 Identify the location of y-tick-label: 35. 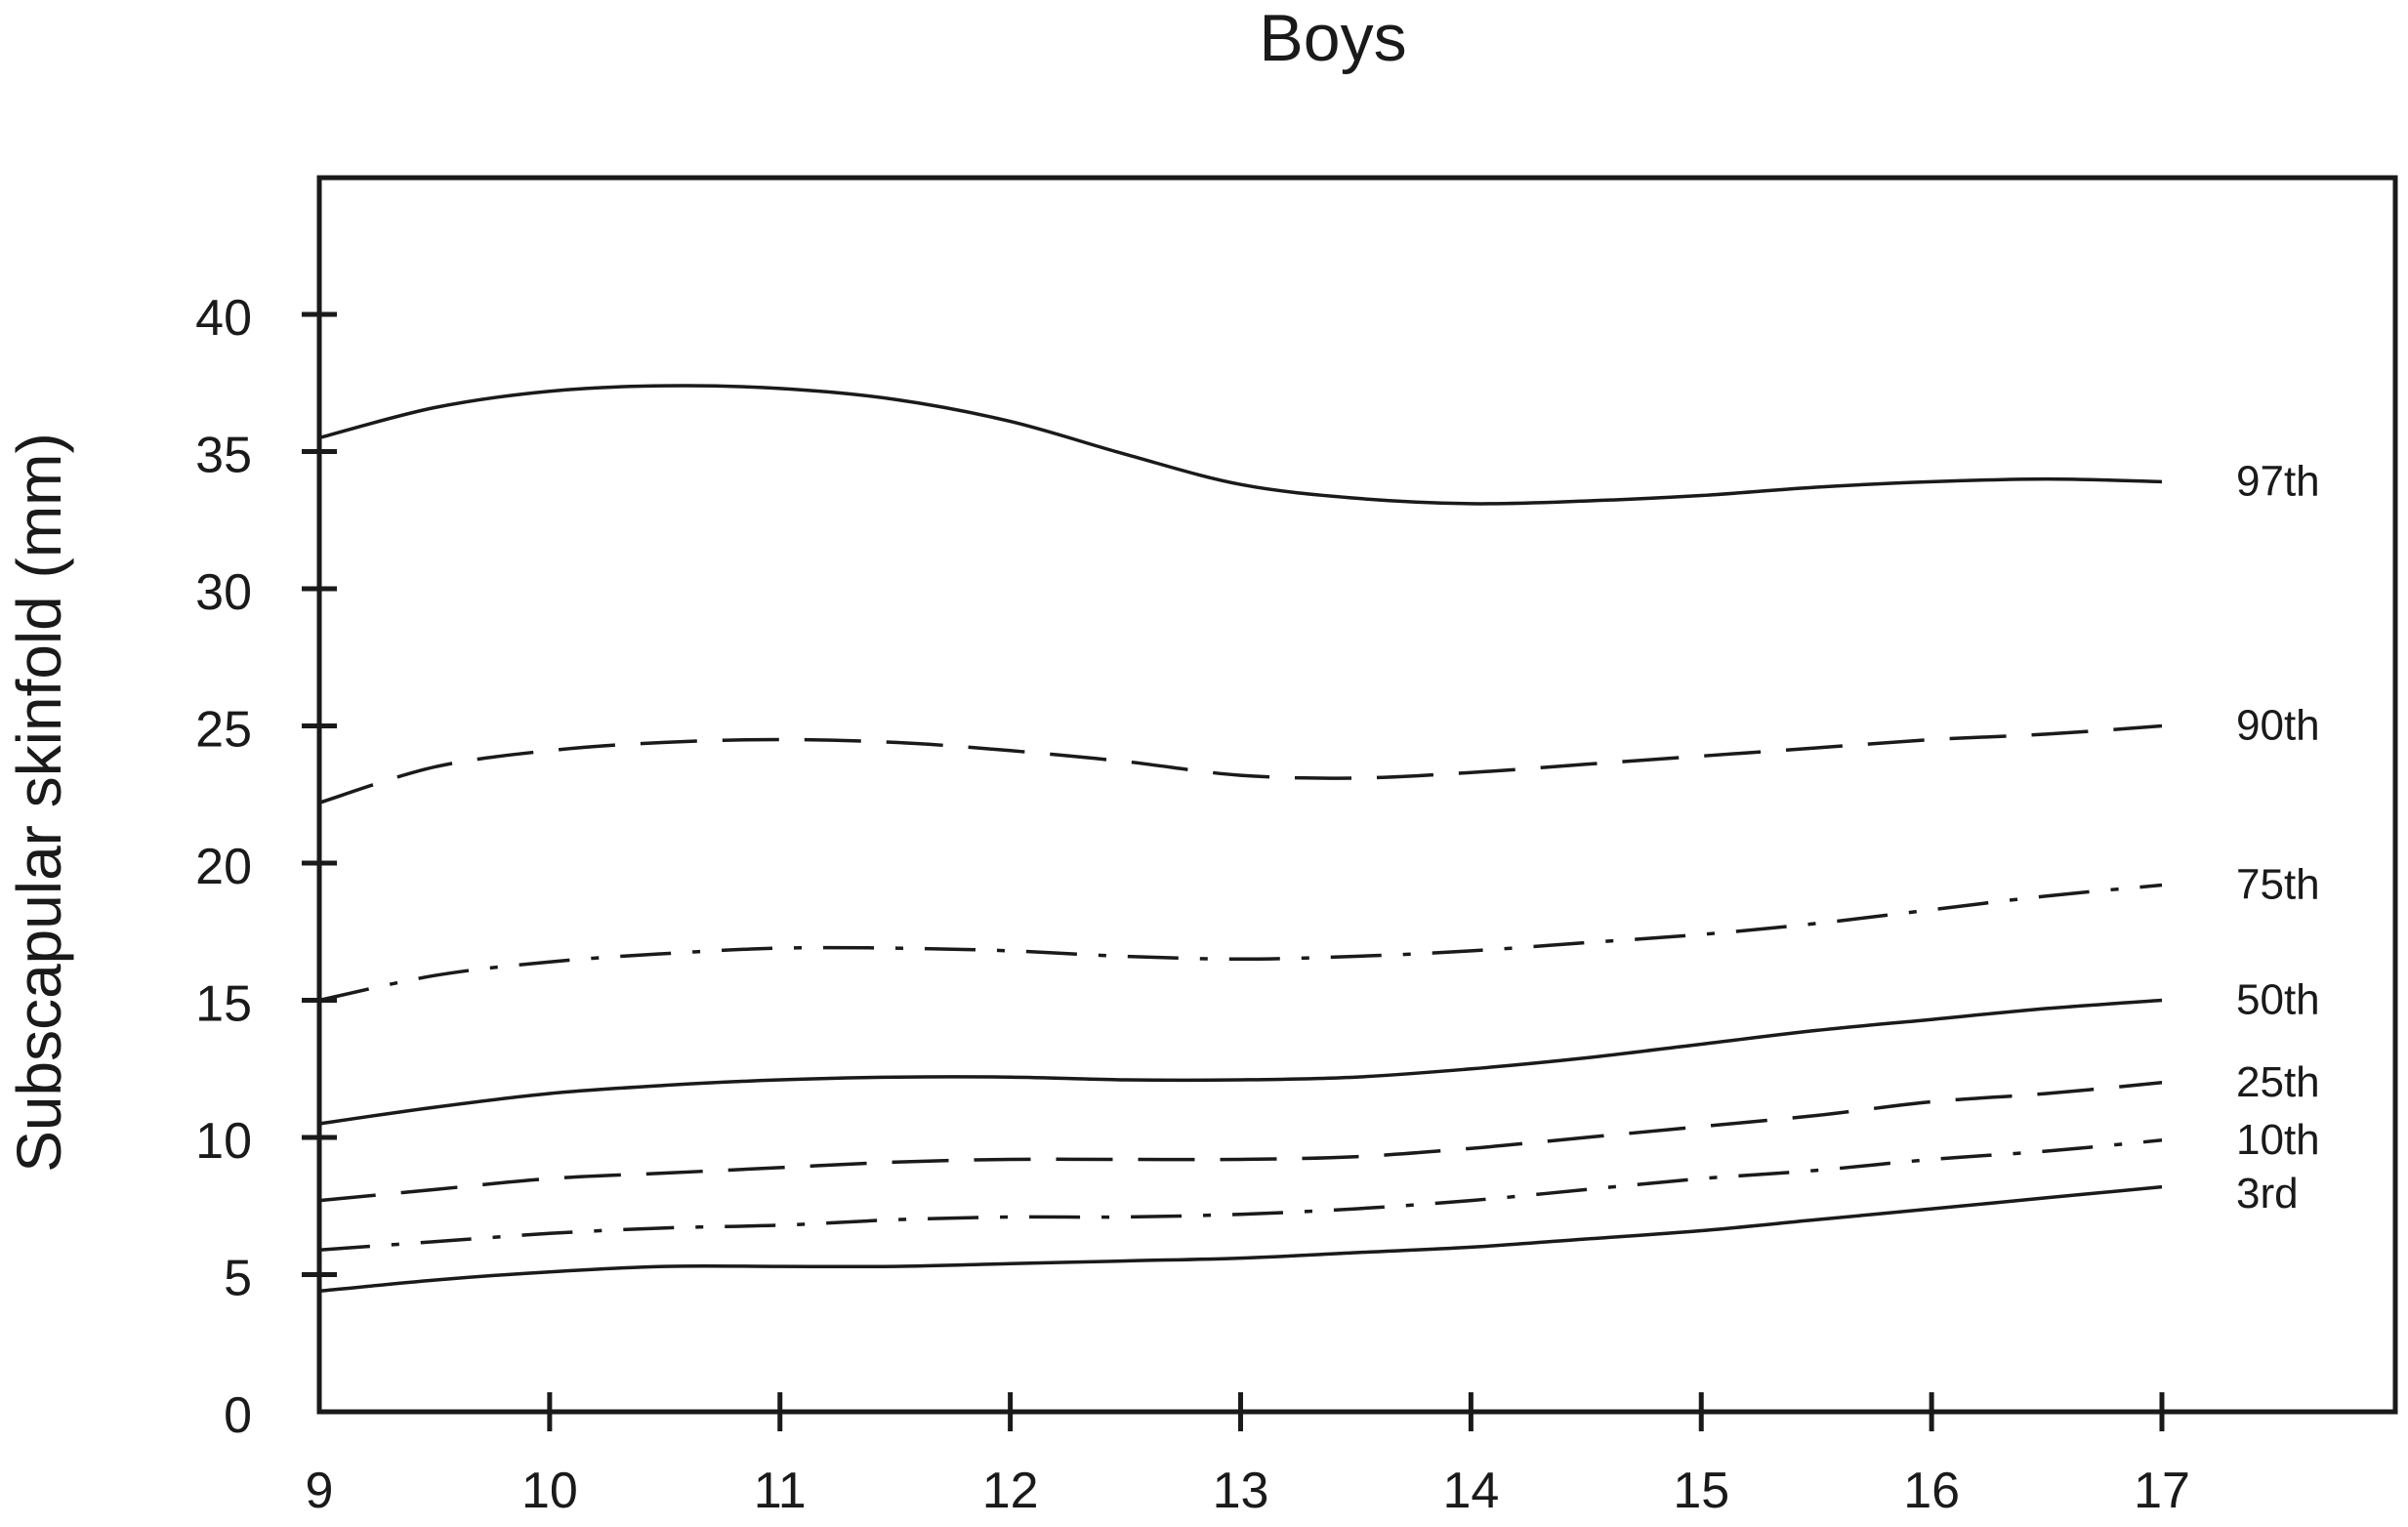
(224, 456).